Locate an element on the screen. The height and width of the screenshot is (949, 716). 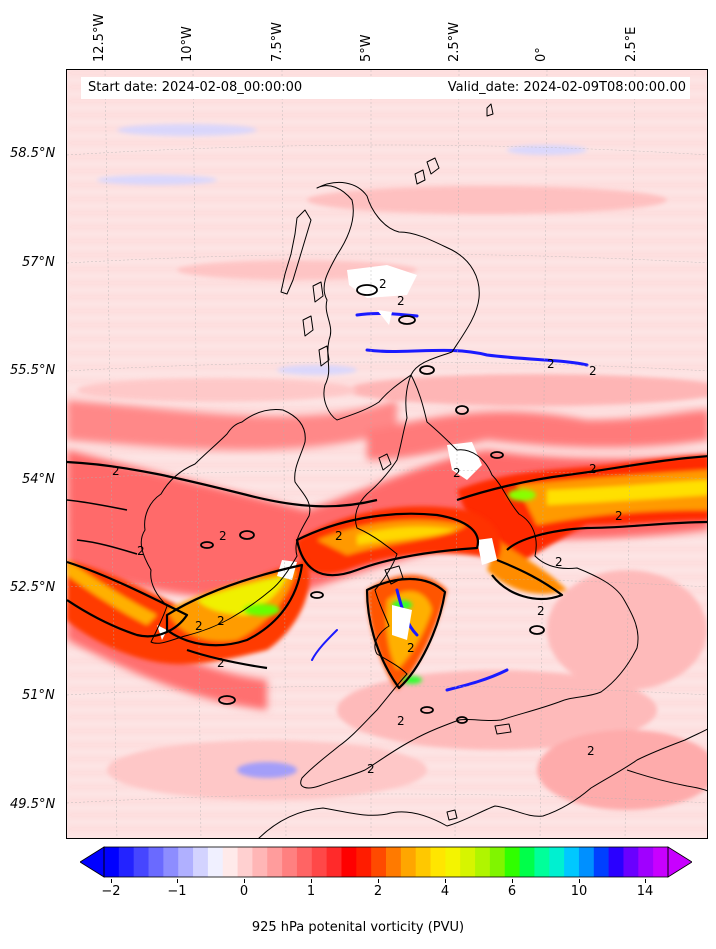
start-date-label: Start date: 2024-02-08_00:00:00 is located at coordinates (195, 87).